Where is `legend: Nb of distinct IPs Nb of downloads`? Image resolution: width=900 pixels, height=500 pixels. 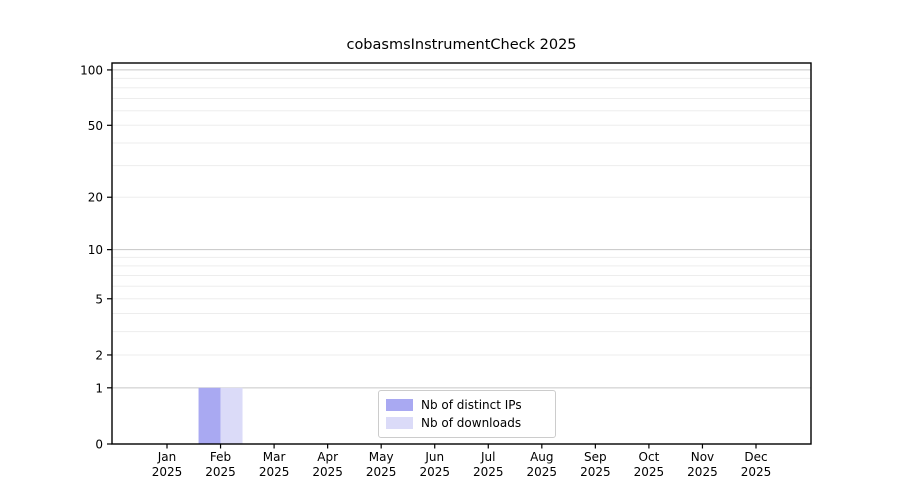 legend: Nb of distinct IPs Nb of downloads is located at coordinates (467, 414).